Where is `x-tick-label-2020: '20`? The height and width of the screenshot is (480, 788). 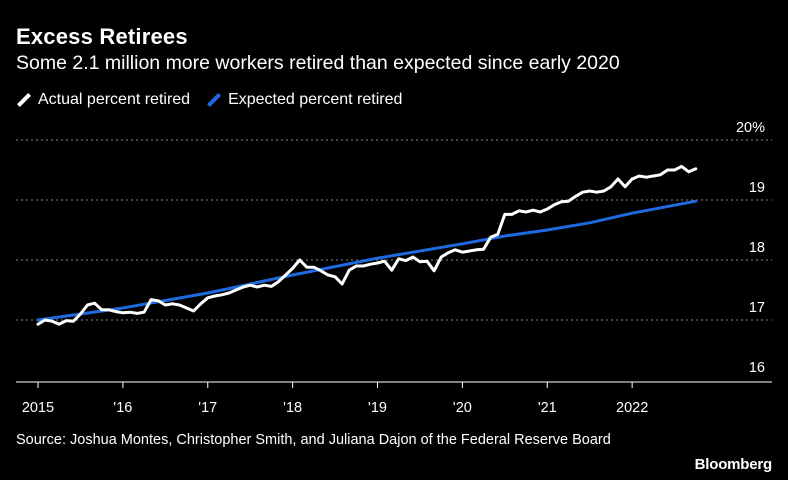 x-tick-label-2020: '20 is located at coordinates (462, 408).